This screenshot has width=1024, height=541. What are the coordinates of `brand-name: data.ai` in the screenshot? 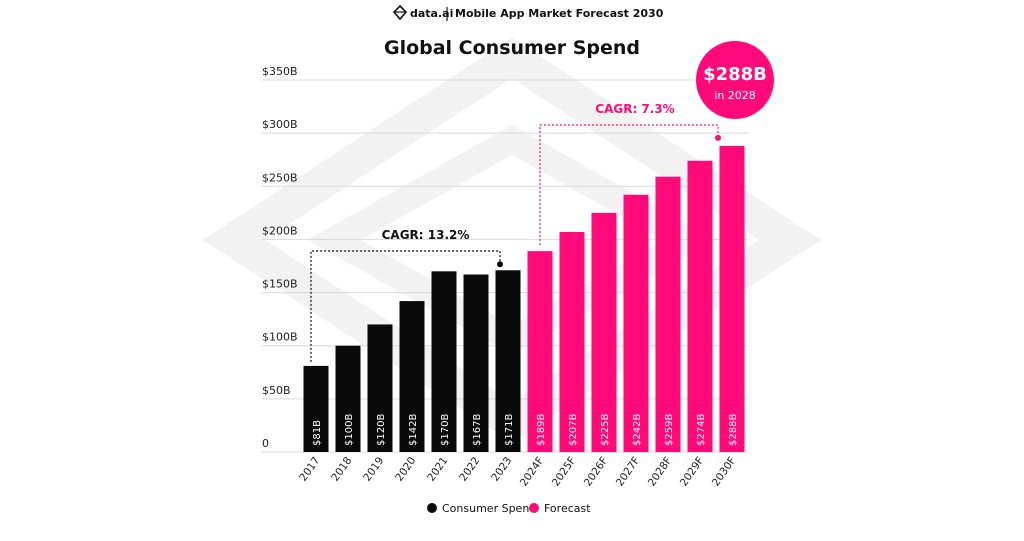 It's located at (431, 13).